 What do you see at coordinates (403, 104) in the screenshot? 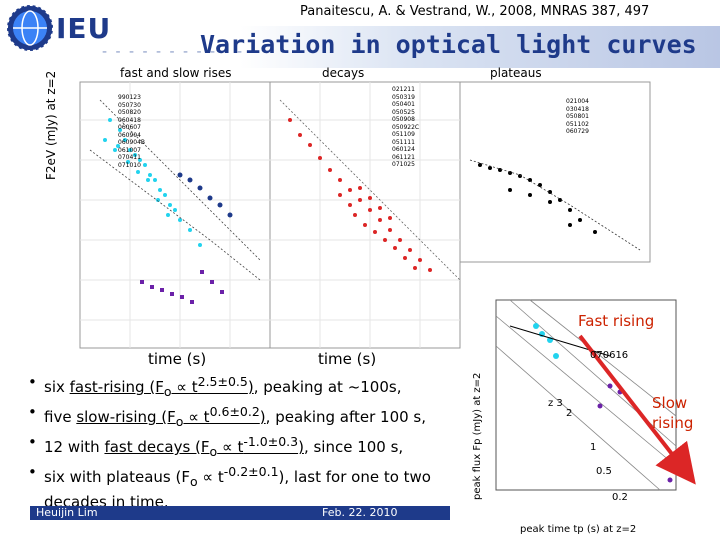
I see `legend-entry: 050401` at bounding box center [403, 104].